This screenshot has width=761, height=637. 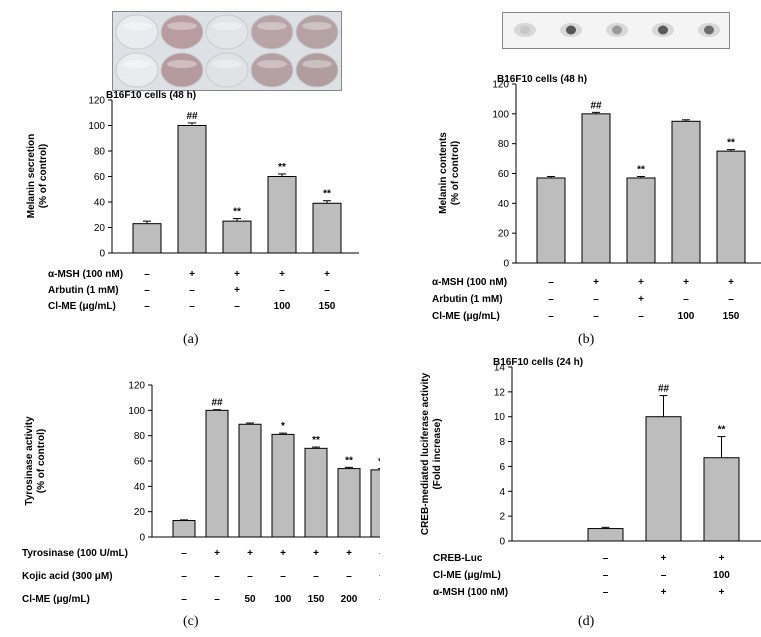 What do you see at coordinates (191, 339) in the screenshot?
I see `panel-label-a: (a)` at bounding box center [191, 339].